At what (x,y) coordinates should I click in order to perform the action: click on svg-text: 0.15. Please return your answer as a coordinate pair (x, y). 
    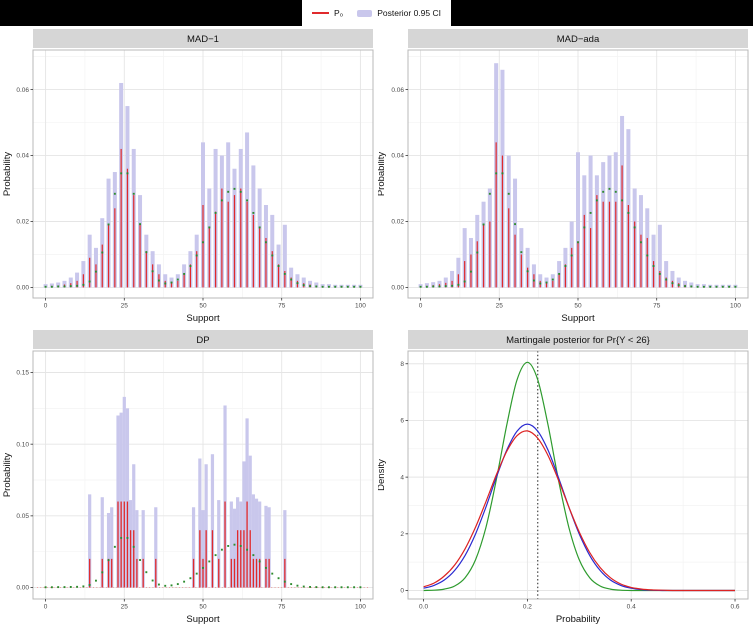
    Looking at the image, I should click on (22, 373).